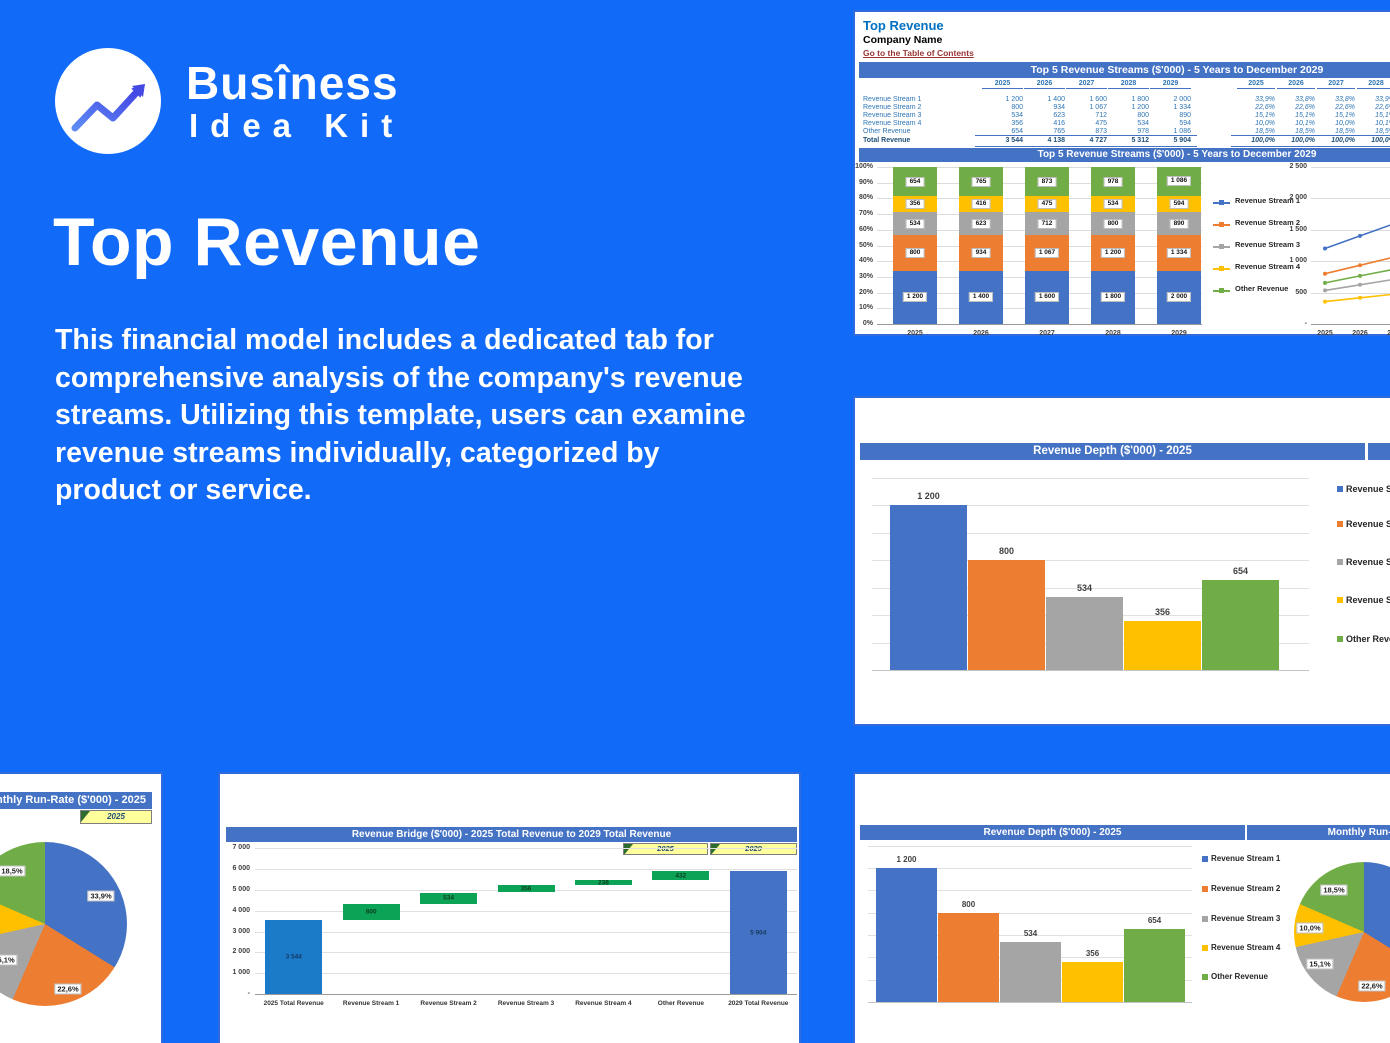  I want to click on bar-value-label: 873, so click(1047, 181).